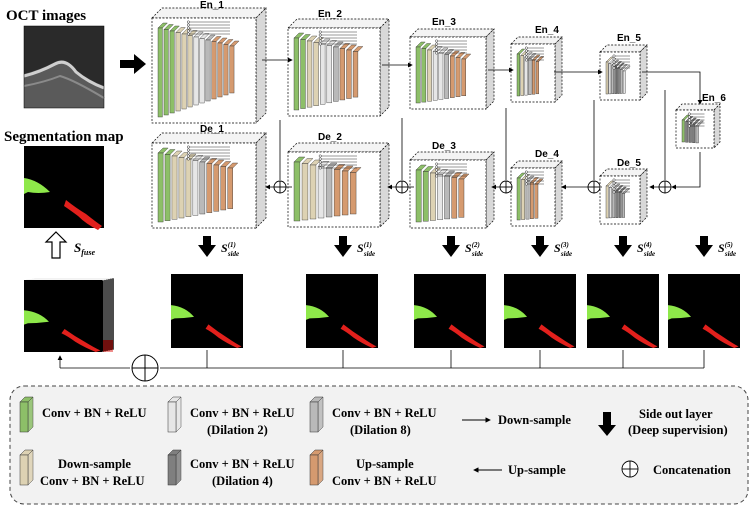  Describe the element at coordinates (547, 30) in the screenshot. I see `en4-label: En_4` at that location.